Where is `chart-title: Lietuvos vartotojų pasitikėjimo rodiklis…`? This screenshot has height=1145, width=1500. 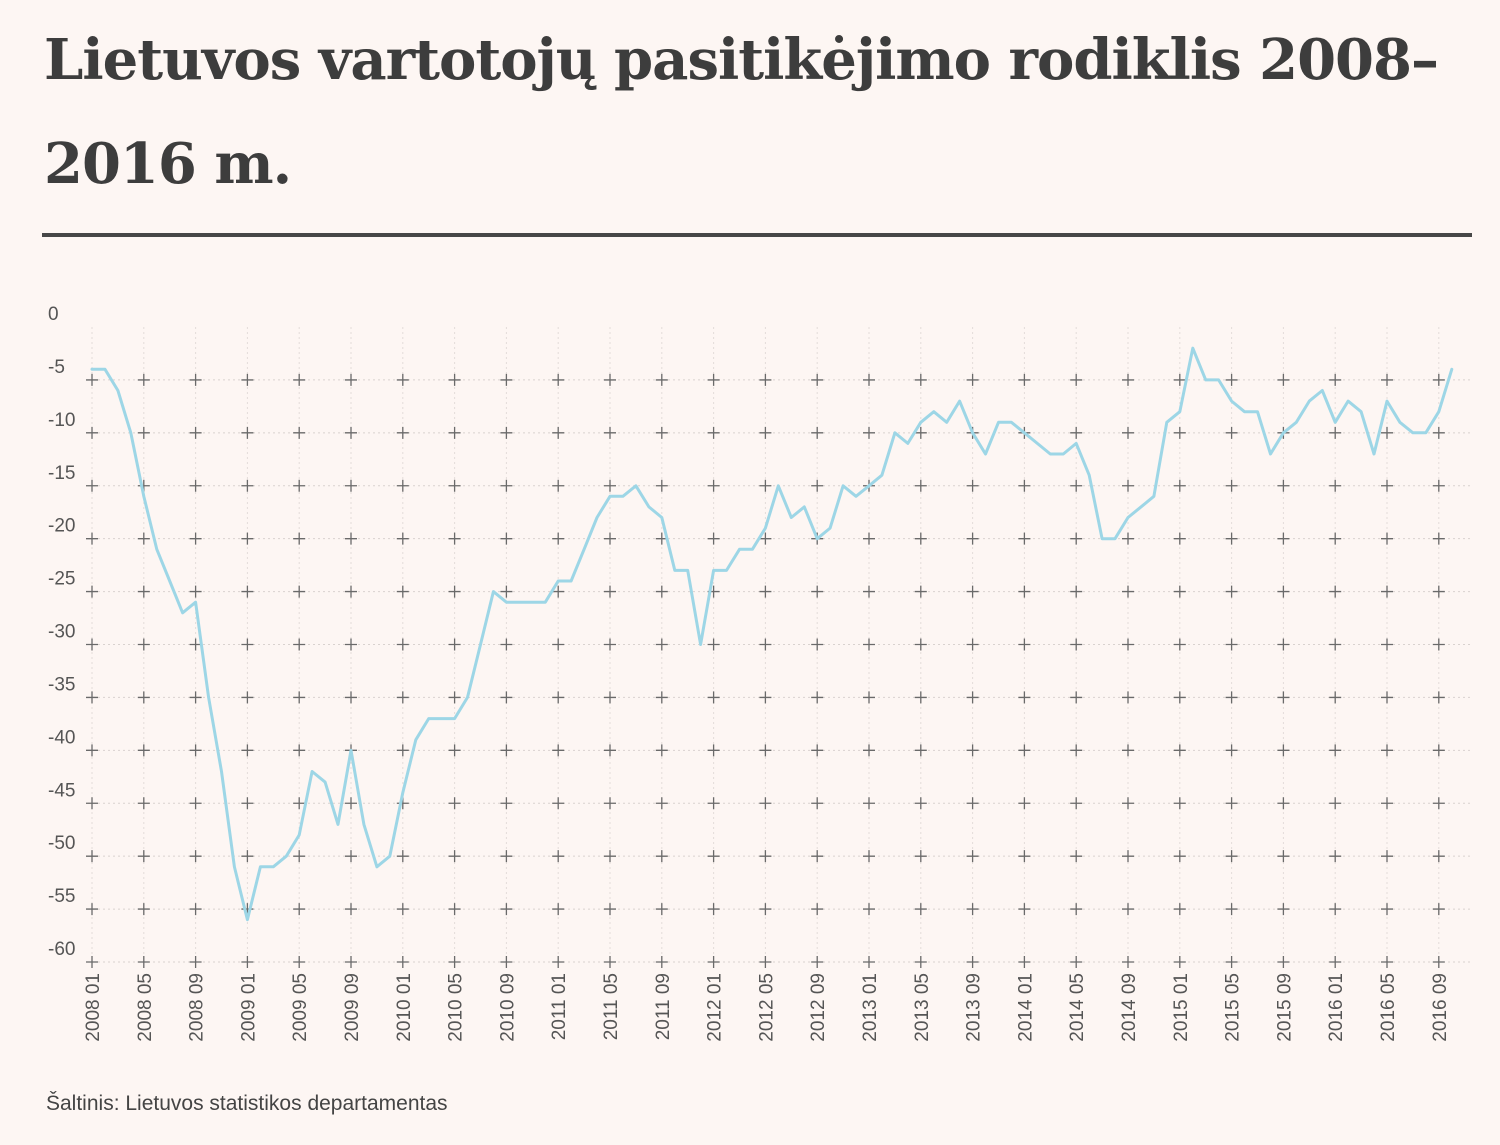
chart-title: Lietuvos vartotojų pasitikėjimo rodiklis… is located at coordinates (741, 112).